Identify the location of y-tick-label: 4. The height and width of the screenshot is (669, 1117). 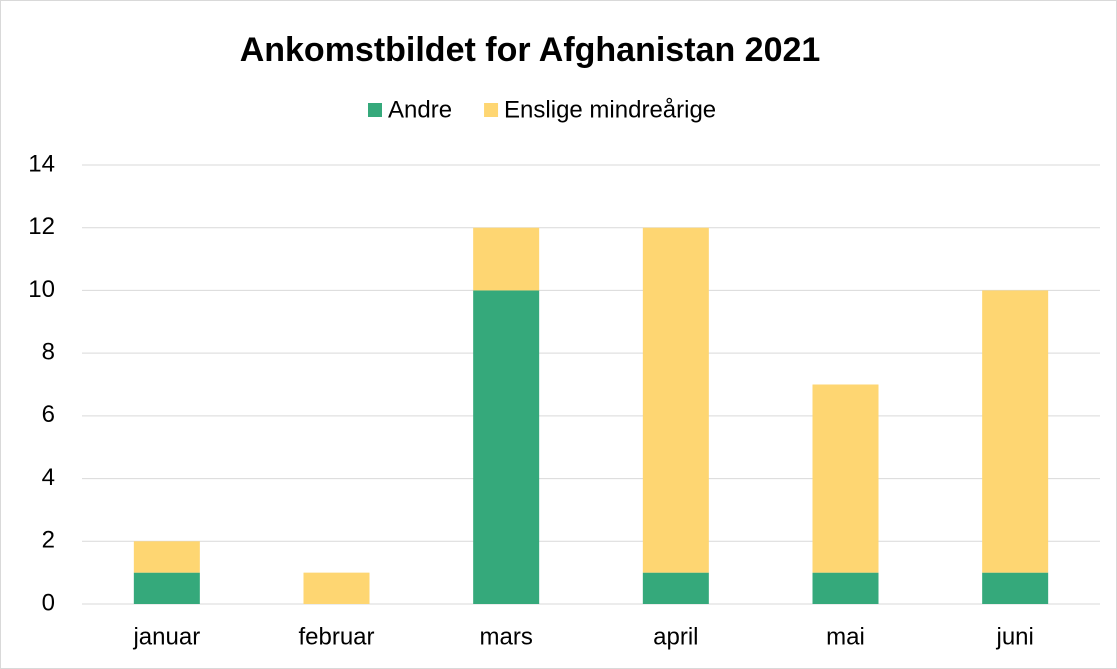
(48, 477).